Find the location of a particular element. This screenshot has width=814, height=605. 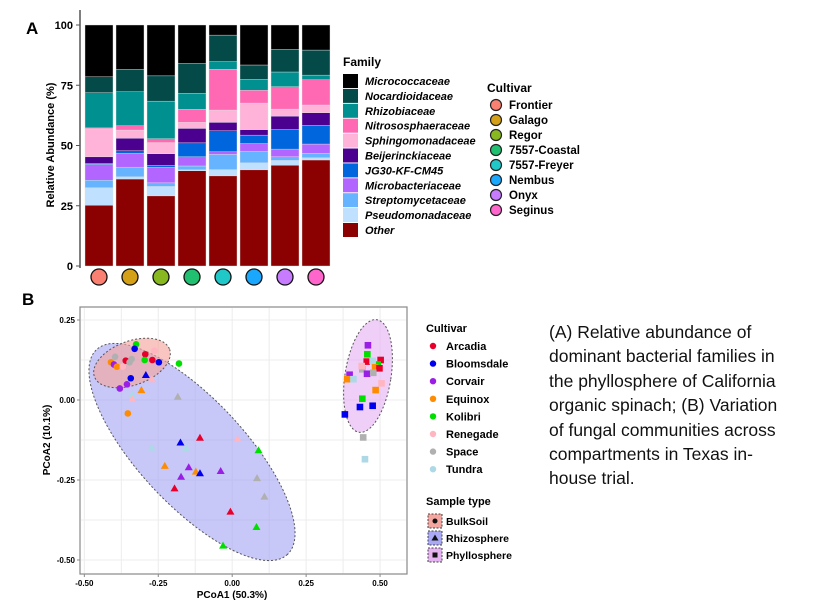

scatter-cultivar-legend-label: Kolibri is located at coordinates (463, 417).